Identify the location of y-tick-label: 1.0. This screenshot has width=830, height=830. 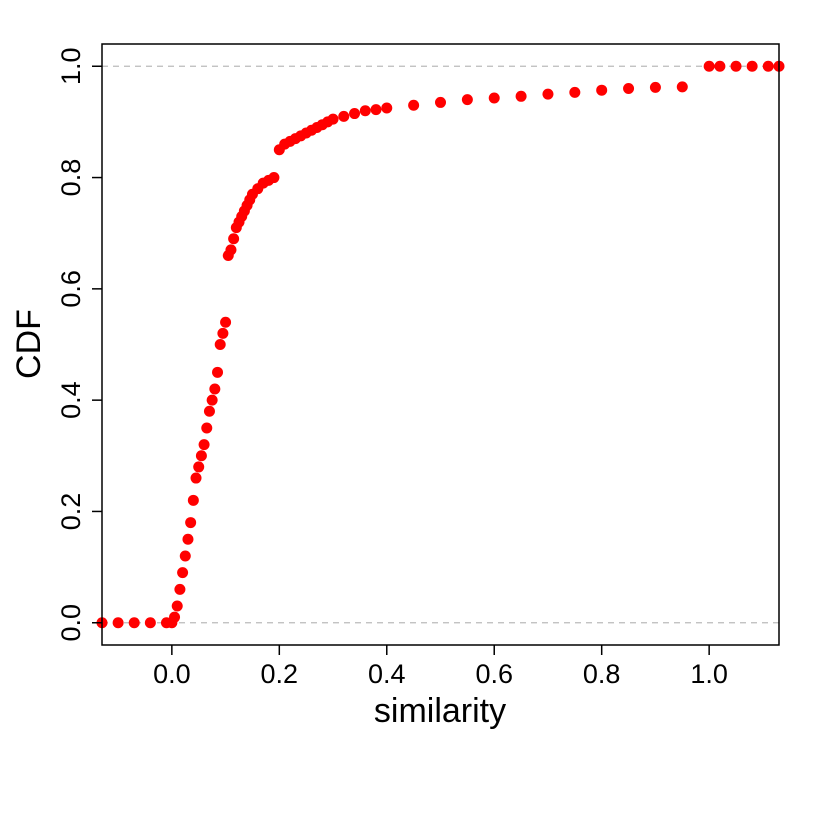
(71, 66).